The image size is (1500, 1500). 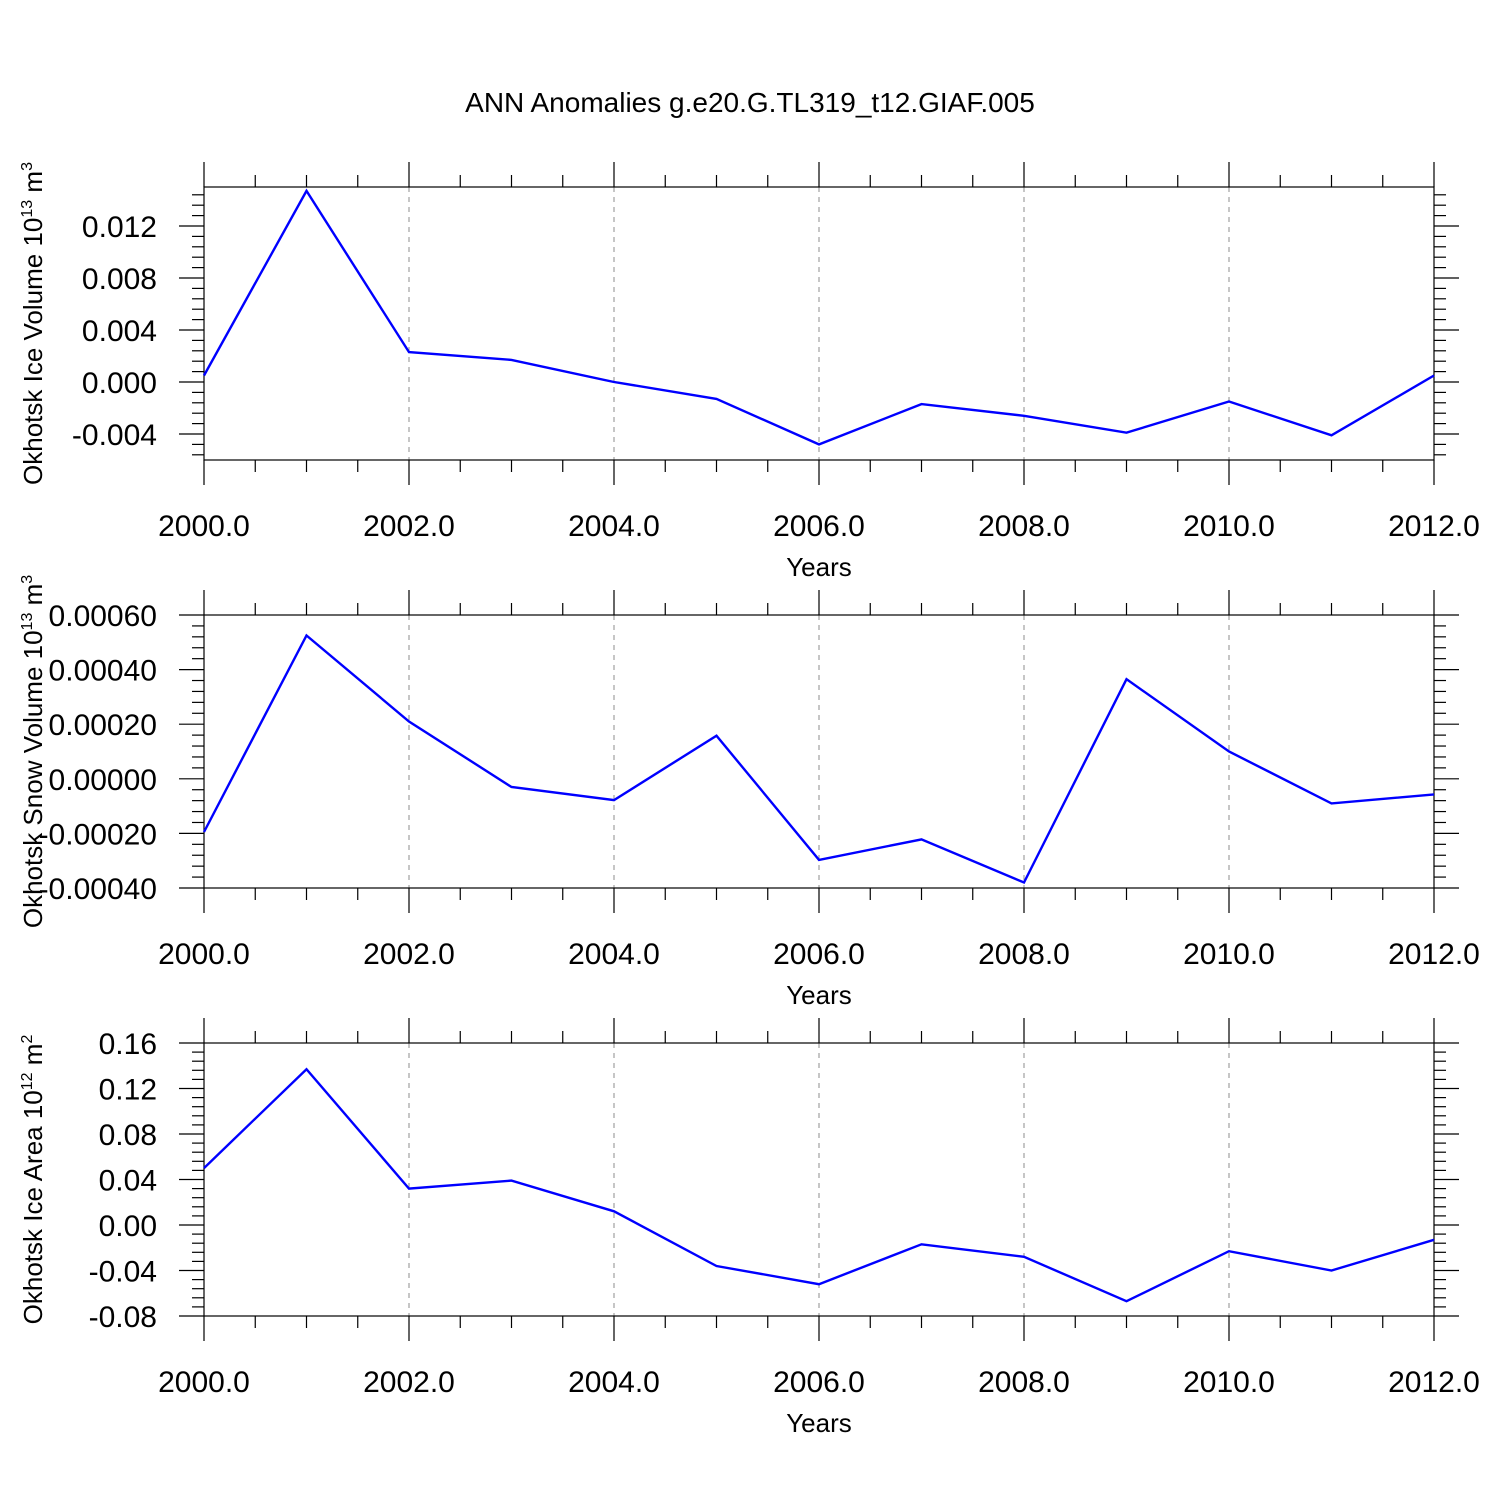 I want to click on y-tick-label: -0.00020, so click(x=98, y=834).